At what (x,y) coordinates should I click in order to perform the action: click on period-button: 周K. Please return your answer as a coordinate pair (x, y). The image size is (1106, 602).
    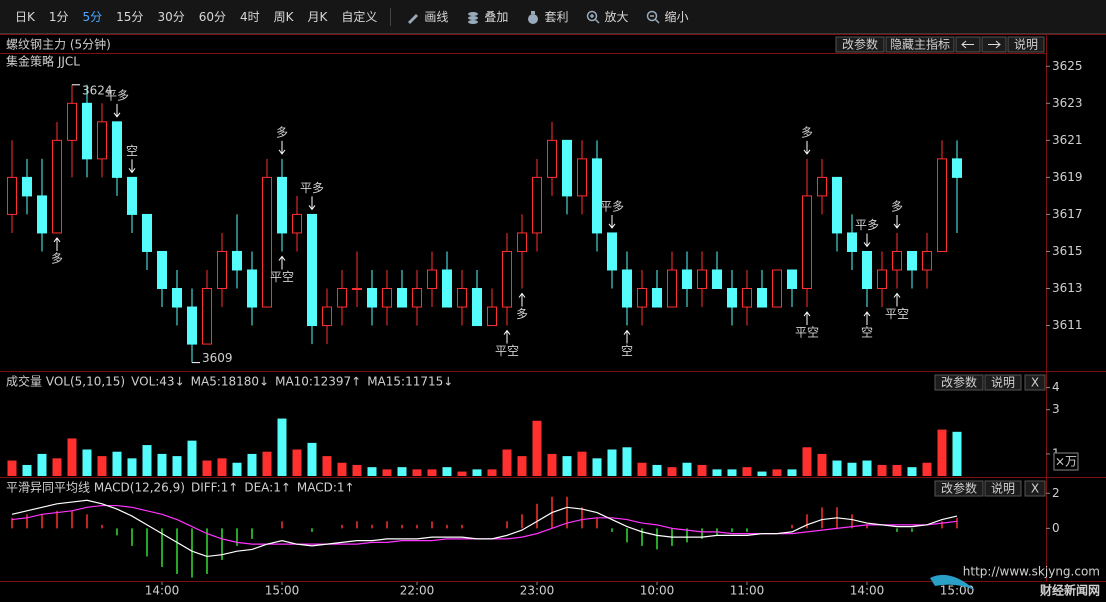
    Looking at the image, I should click on (283, 17).